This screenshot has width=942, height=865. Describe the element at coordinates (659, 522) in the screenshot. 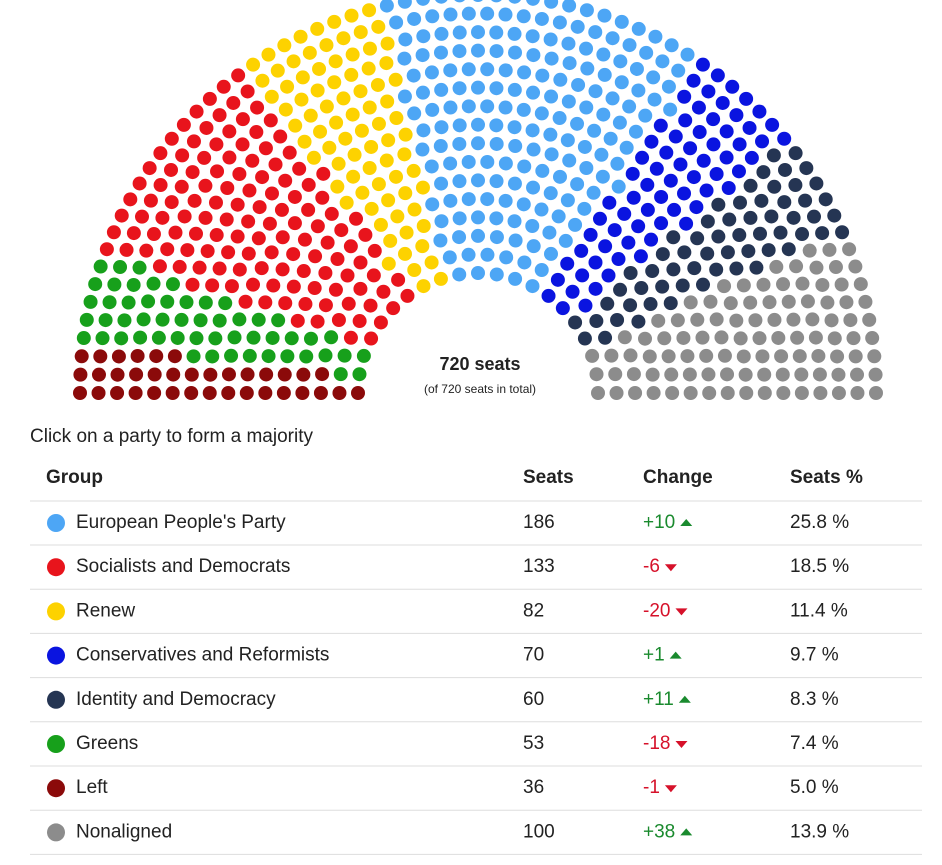

I see `change: +10` at that location.